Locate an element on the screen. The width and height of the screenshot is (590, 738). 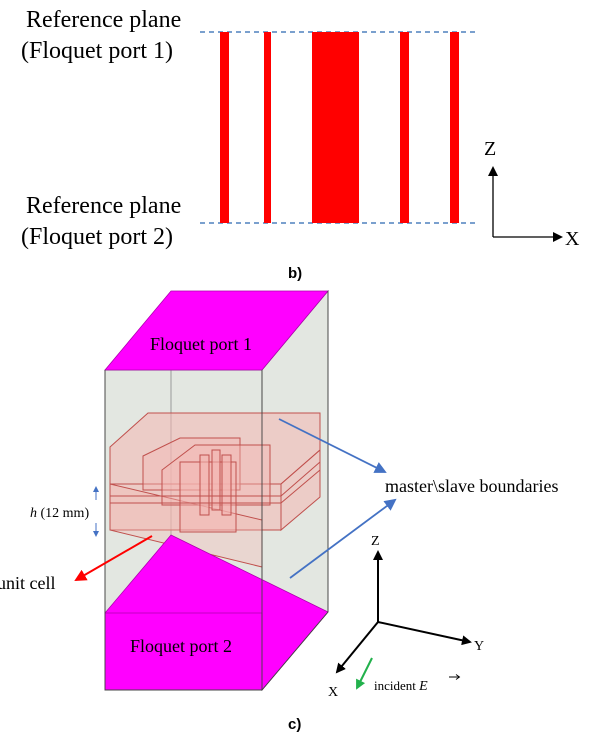
panel-c-caption: c) is located at coordinates (294, 724).